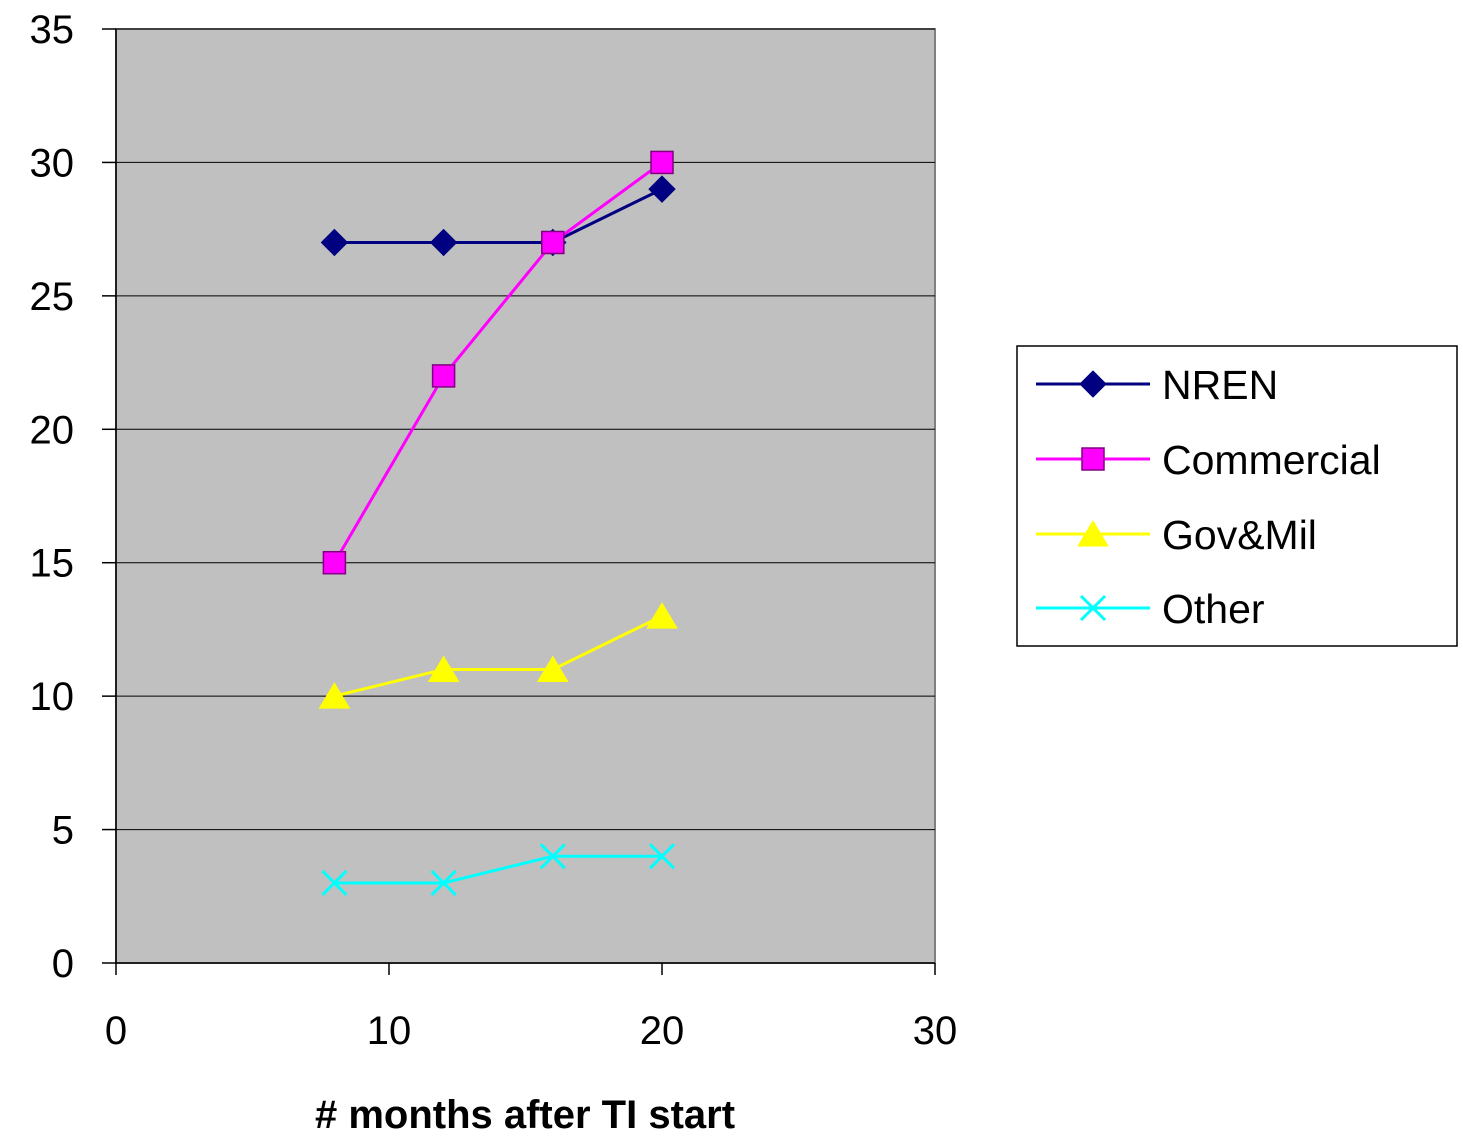 The width and height of the screenshot is (1463, 1136). I want to click on series-other, so click(498, 870).